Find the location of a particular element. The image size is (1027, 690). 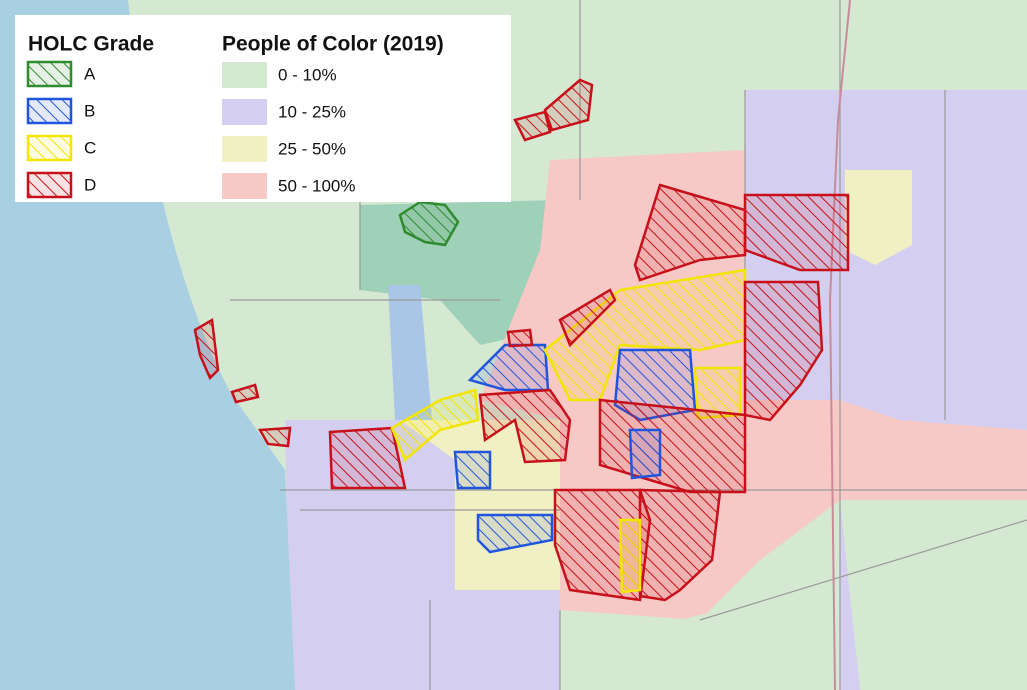

legend-label: C is located at coordinates (90, 147).